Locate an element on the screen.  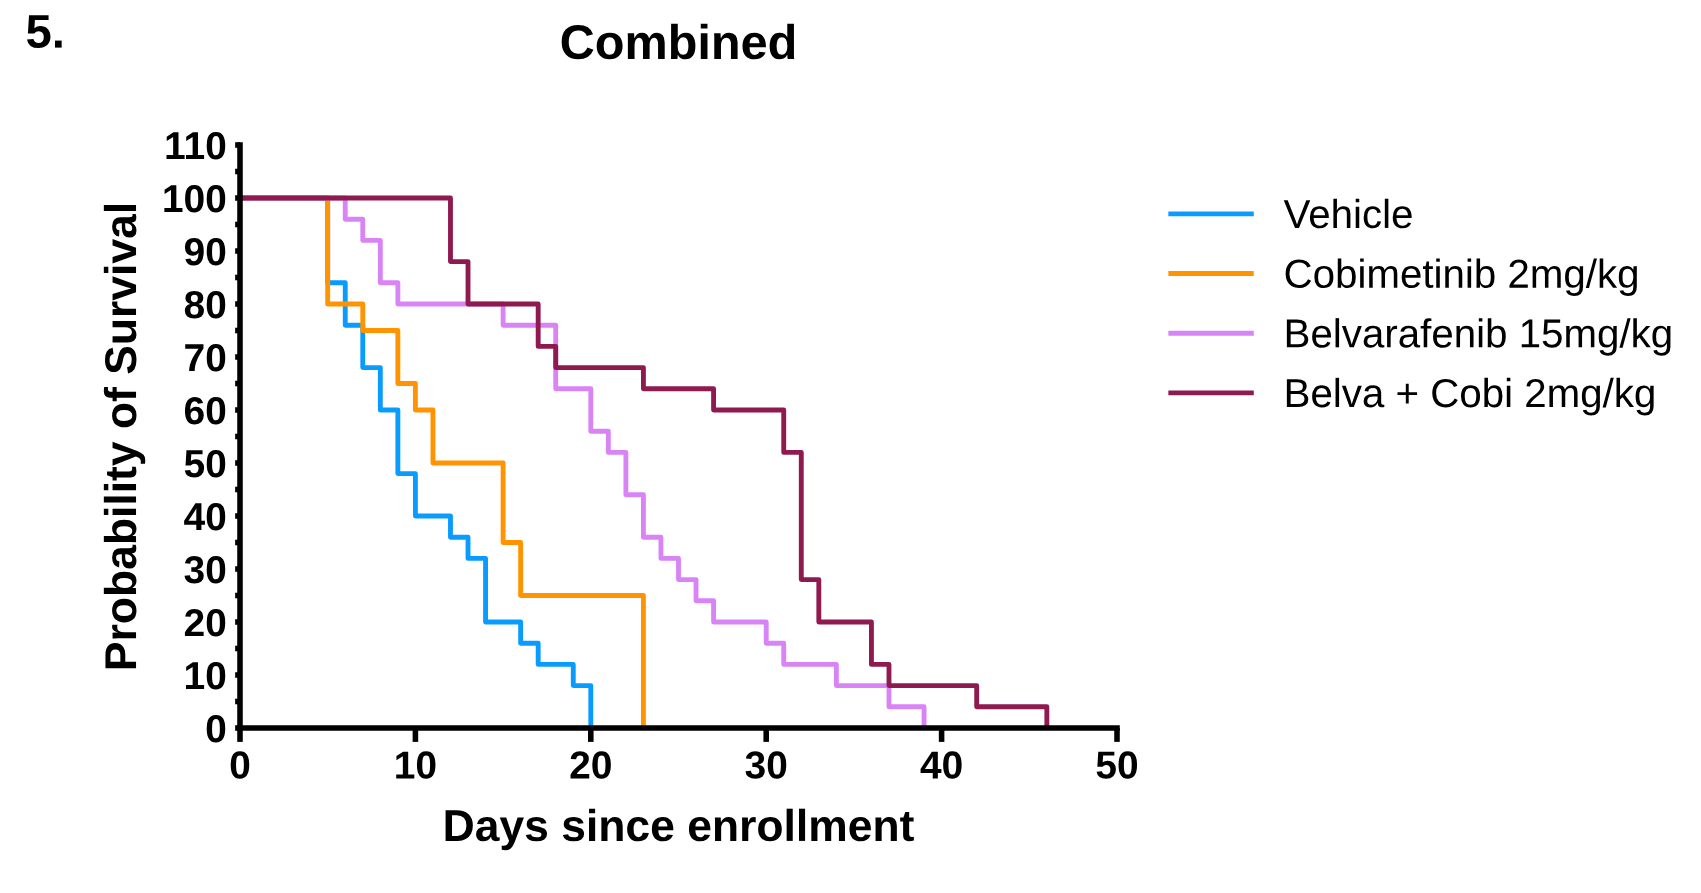
x-tick-label: 40 is located at coordinates (941, 765).